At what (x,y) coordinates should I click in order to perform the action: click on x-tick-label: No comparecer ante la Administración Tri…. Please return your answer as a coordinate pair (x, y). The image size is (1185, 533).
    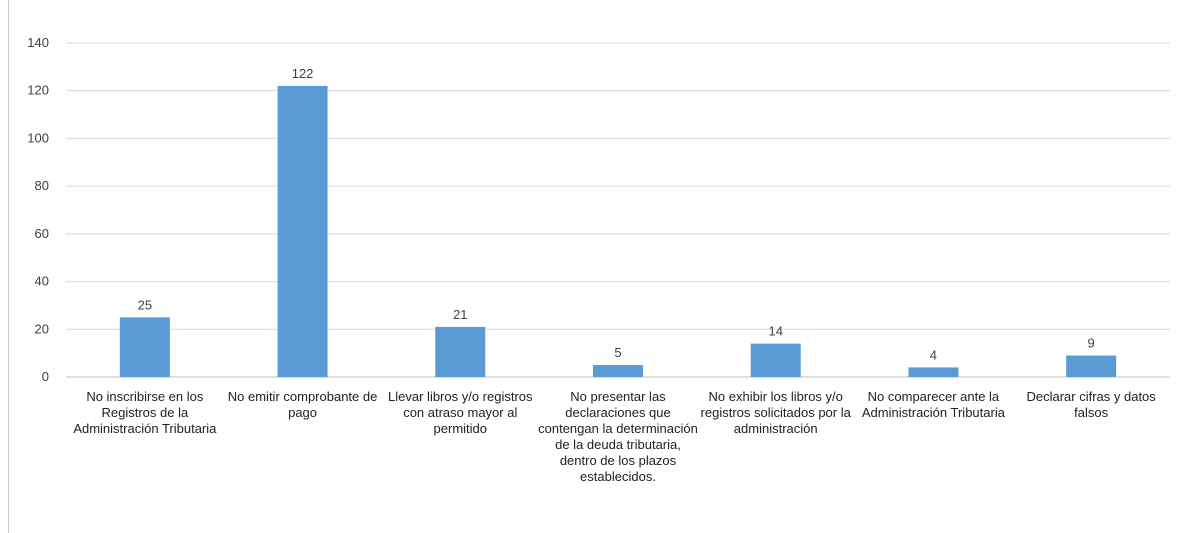
    Looking at the image, I should click on (933, 404).